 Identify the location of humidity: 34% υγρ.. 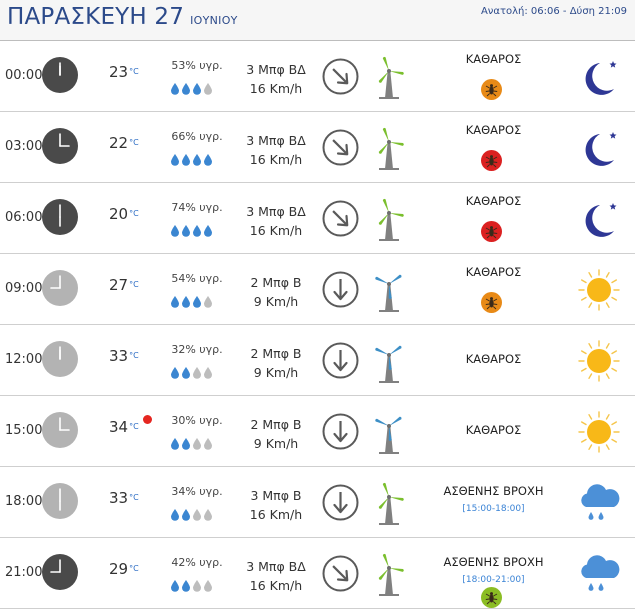
(197, 491).